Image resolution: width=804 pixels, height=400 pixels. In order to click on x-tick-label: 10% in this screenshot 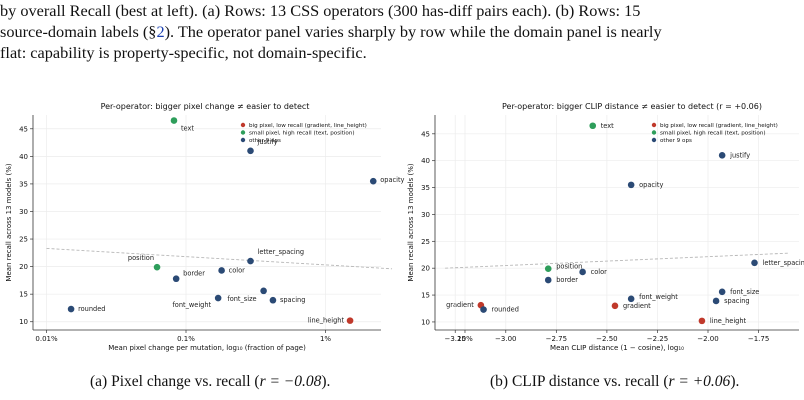, I will do `click(465, 339)`.